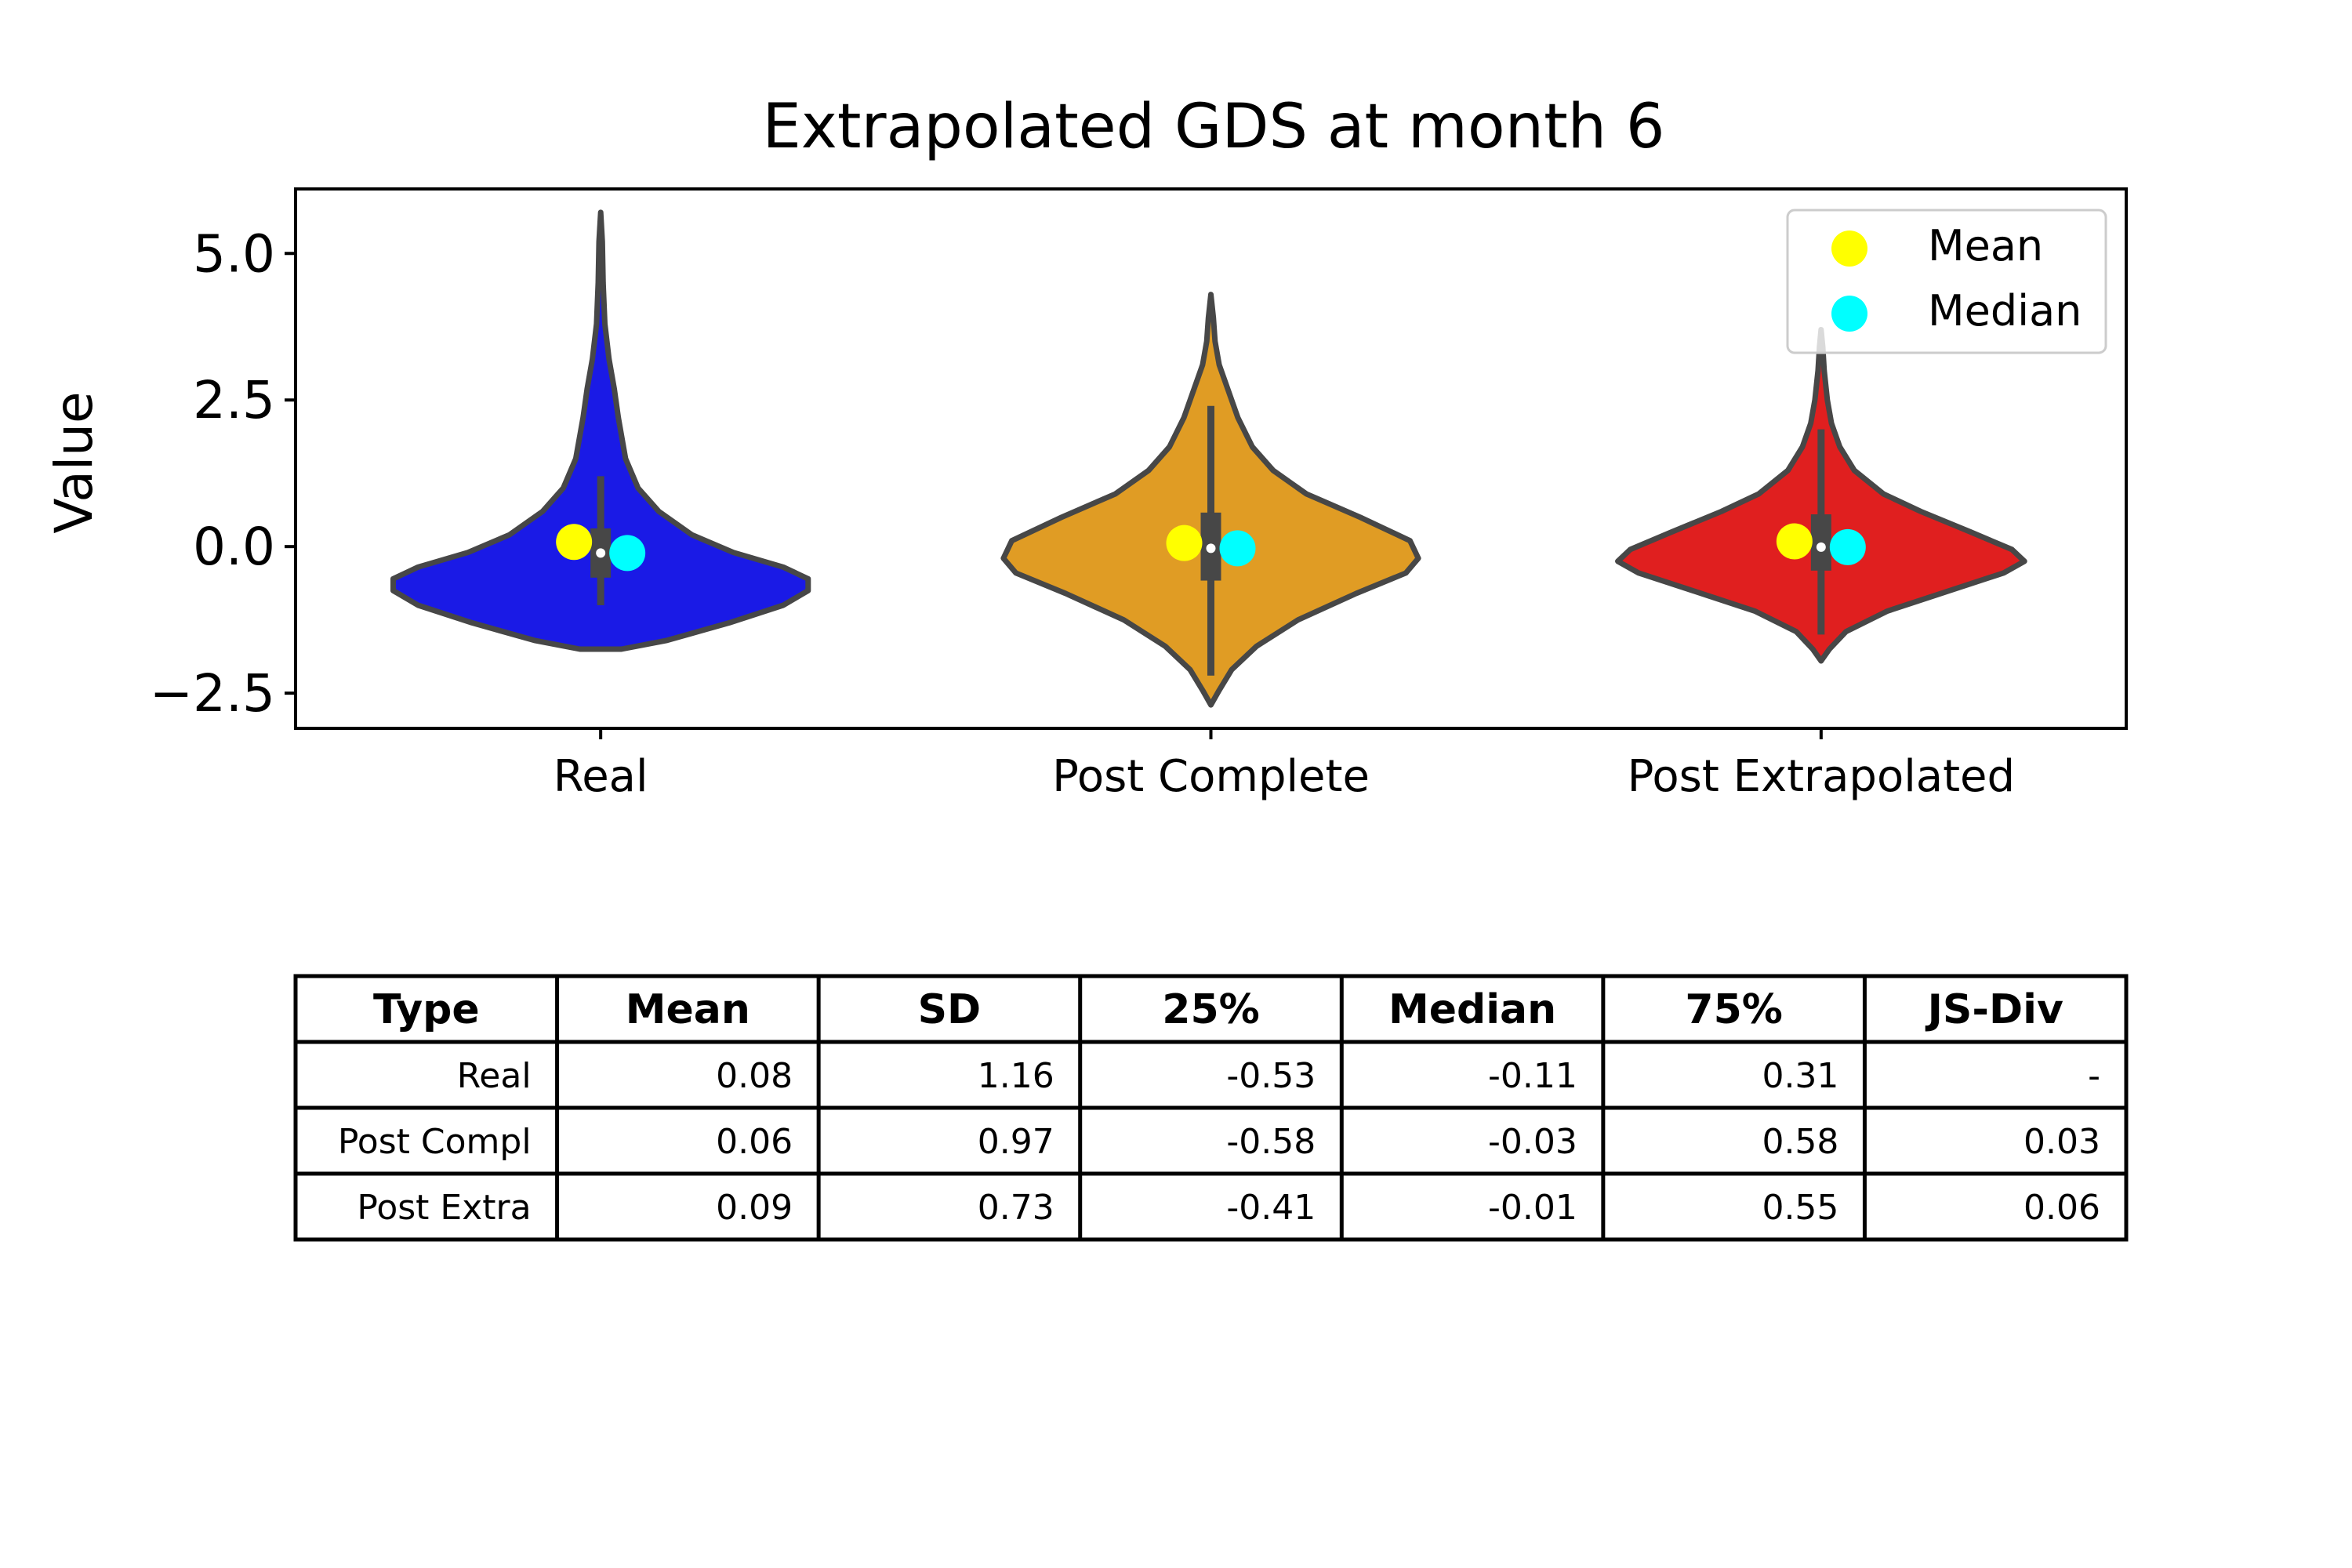  I want to click on table-cell: -, so click(2094, 1076).